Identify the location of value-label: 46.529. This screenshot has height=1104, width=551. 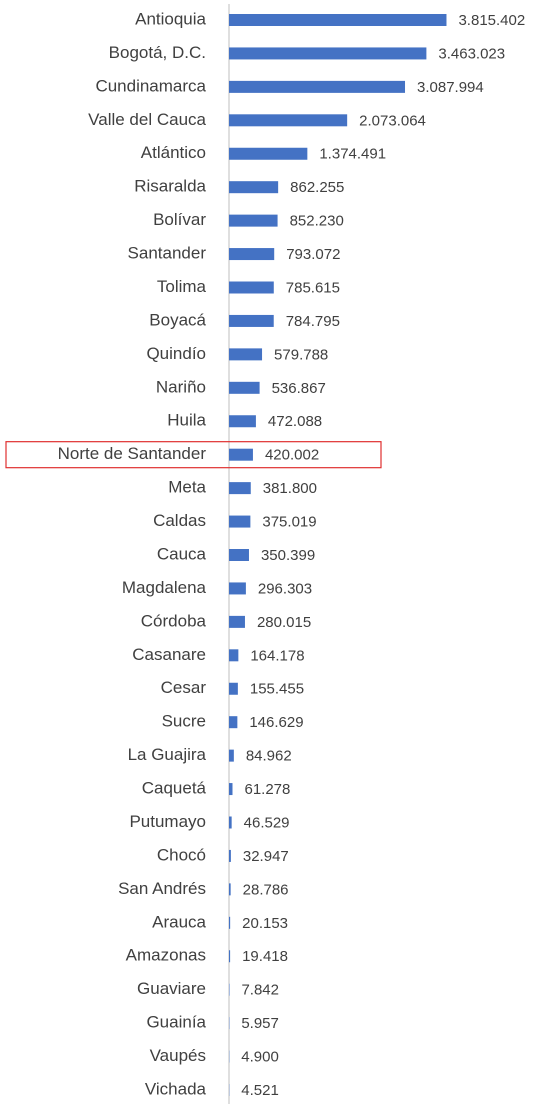
(267, 822).